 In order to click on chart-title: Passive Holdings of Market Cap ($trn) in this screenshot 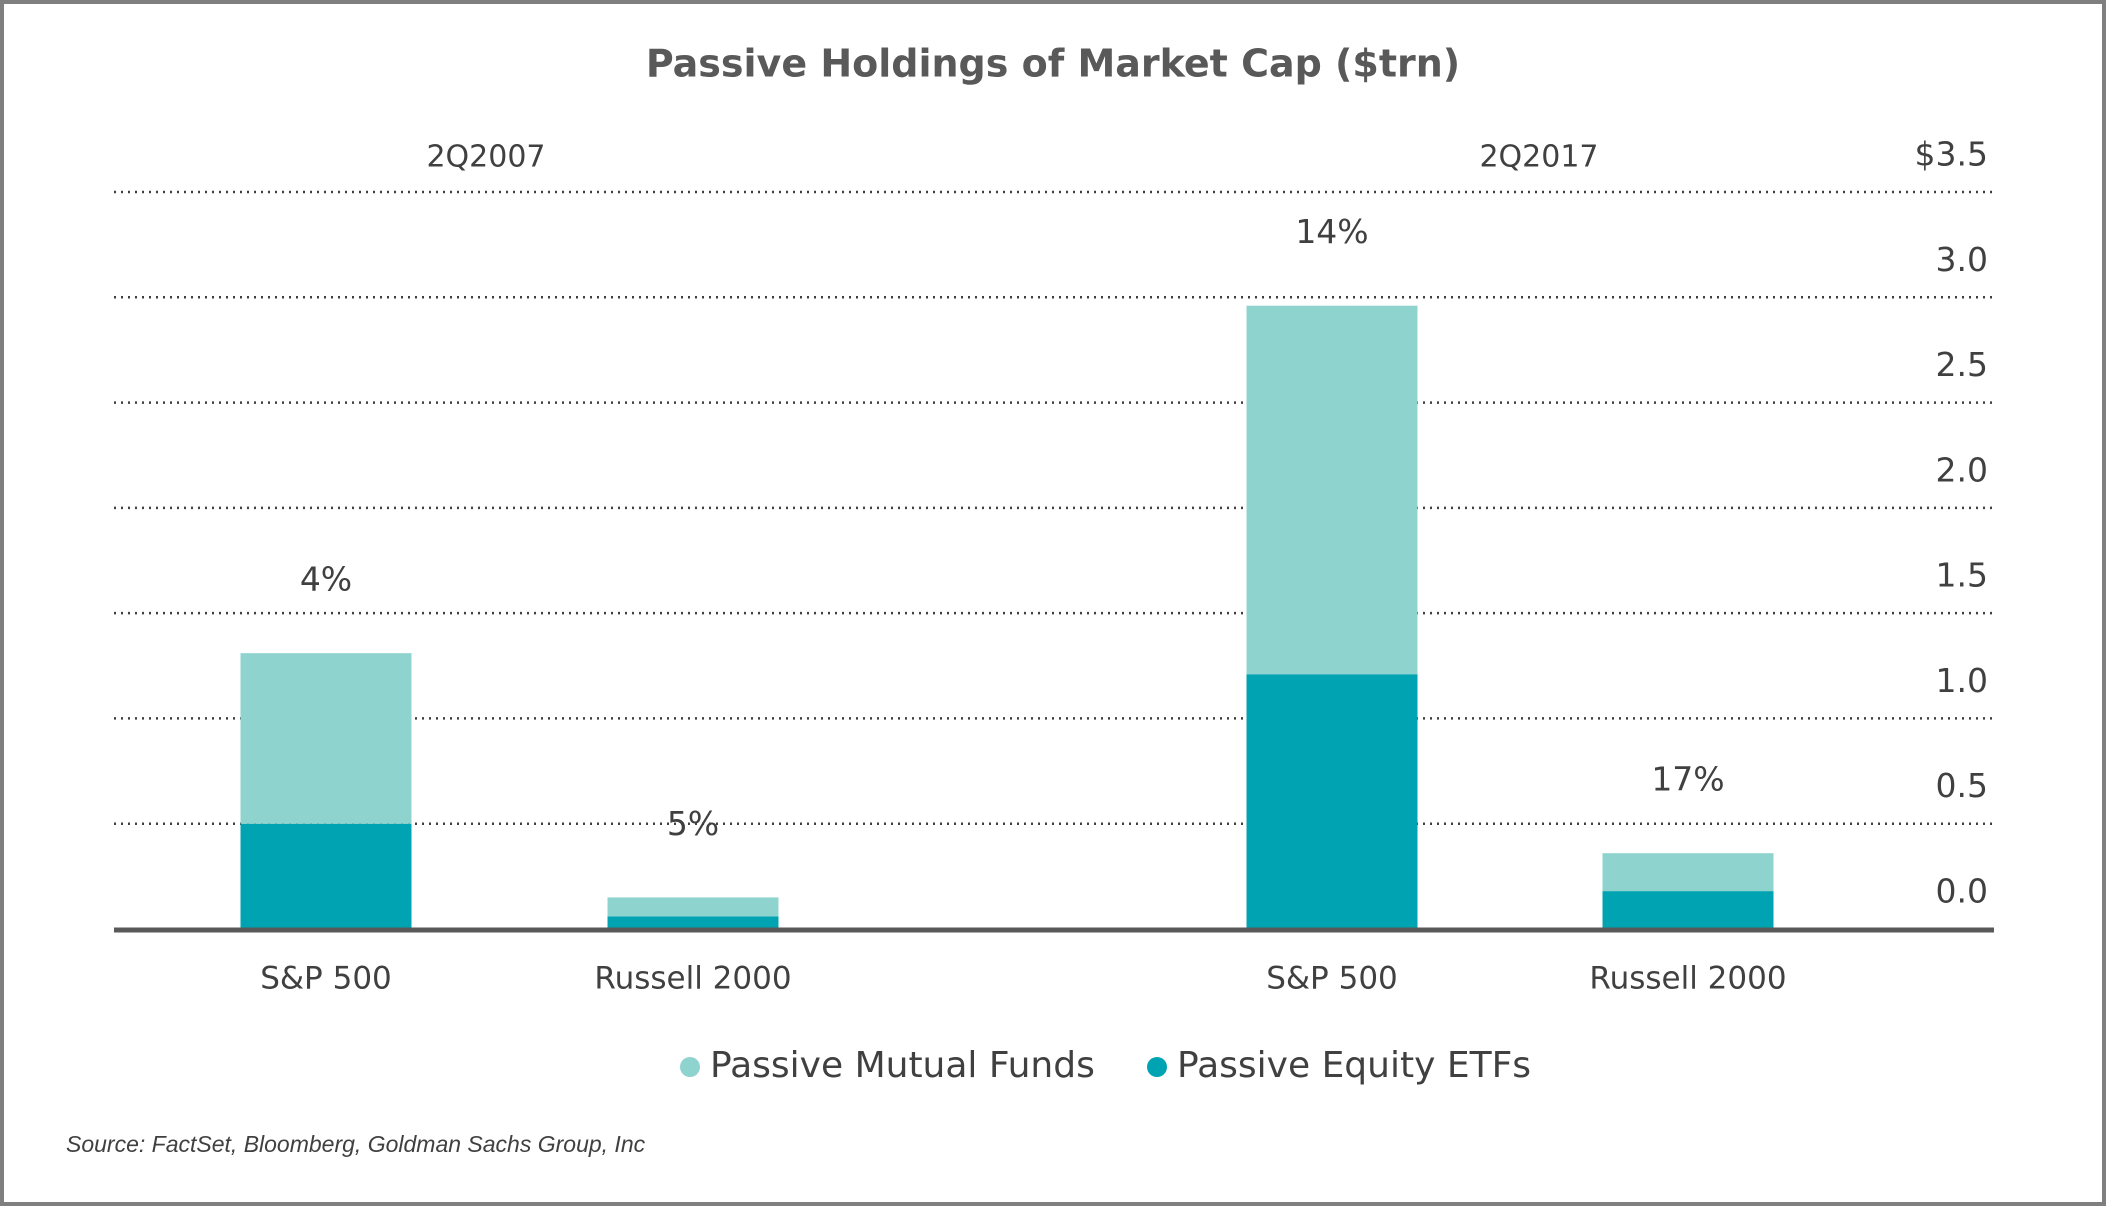, I will do `click(1053, 64)`.